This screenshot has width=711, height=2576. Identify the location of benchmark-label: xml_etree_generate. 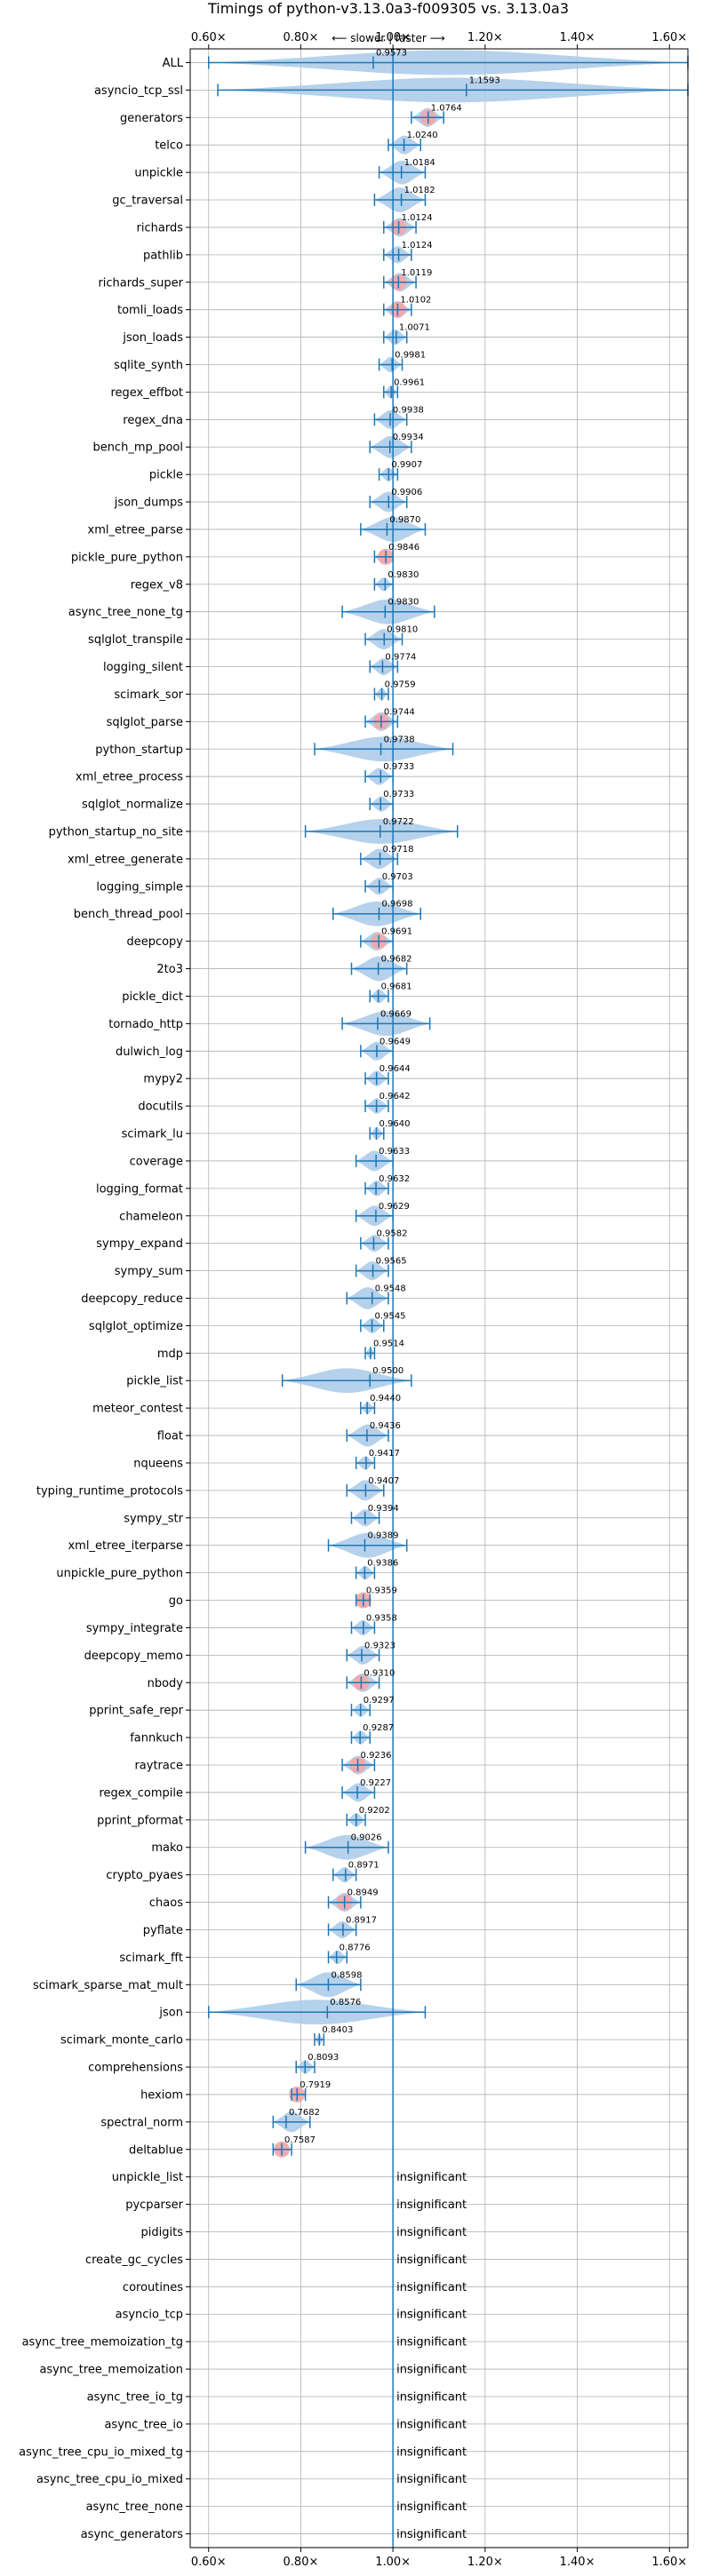
(125, 859).